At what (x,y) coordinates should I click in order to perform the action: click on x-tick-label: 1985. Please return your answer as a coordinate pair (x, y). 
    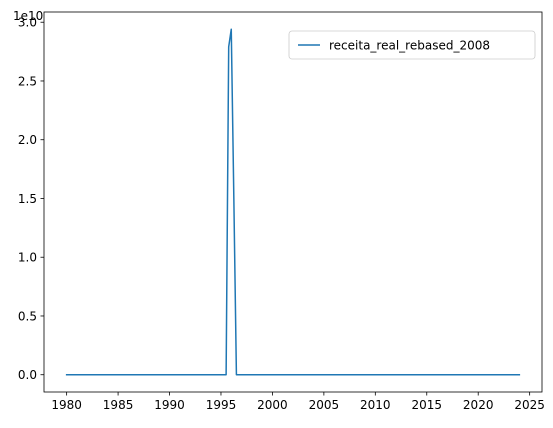
    Looking at the image, I should click on (118, 405).